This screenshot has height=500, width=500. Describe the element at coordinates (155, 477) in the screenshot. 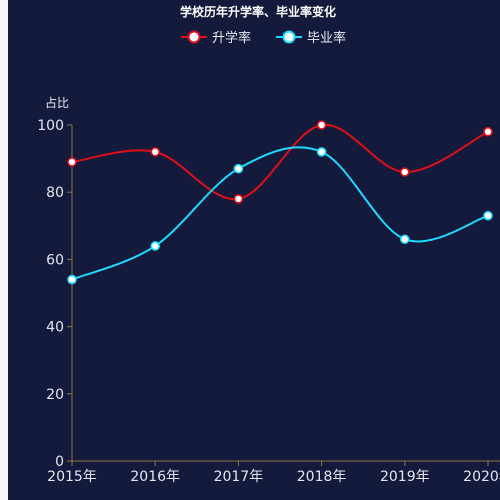

I see `x-tick-label: 2016年` at that location.